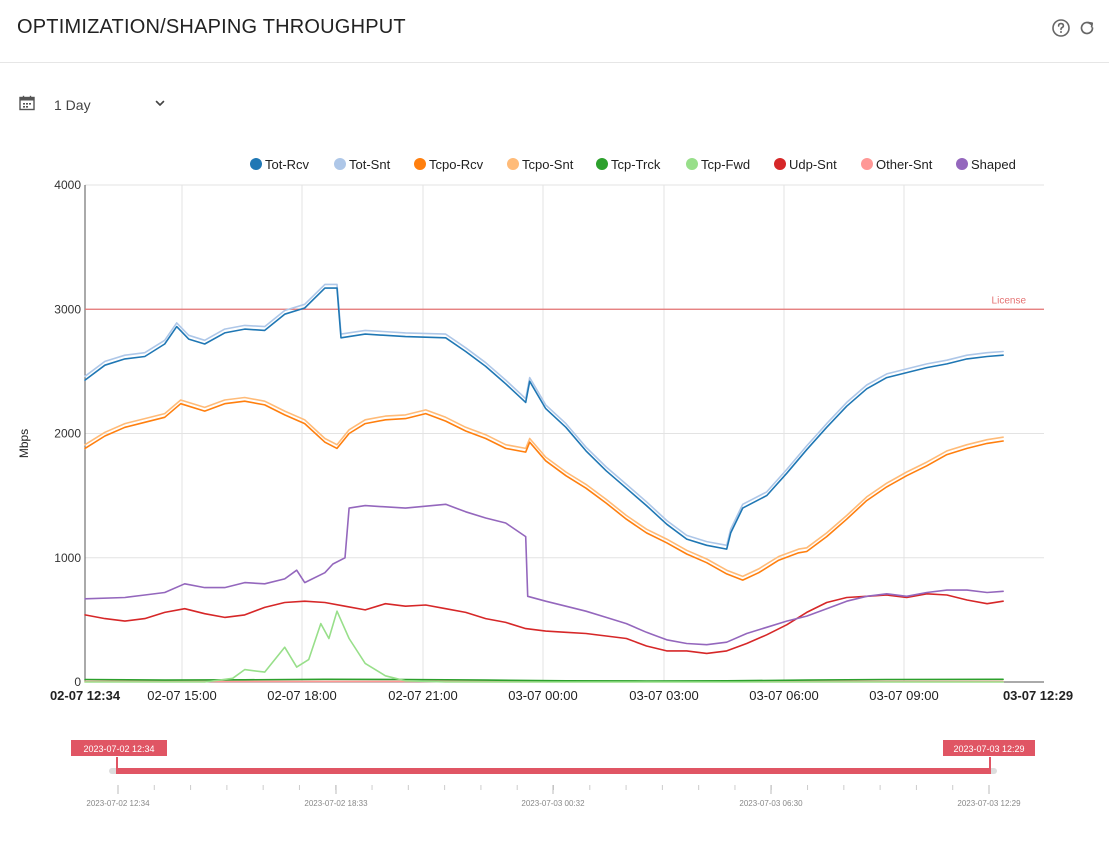  I want to click on y-tick-label: 3000, so click(67, 309).